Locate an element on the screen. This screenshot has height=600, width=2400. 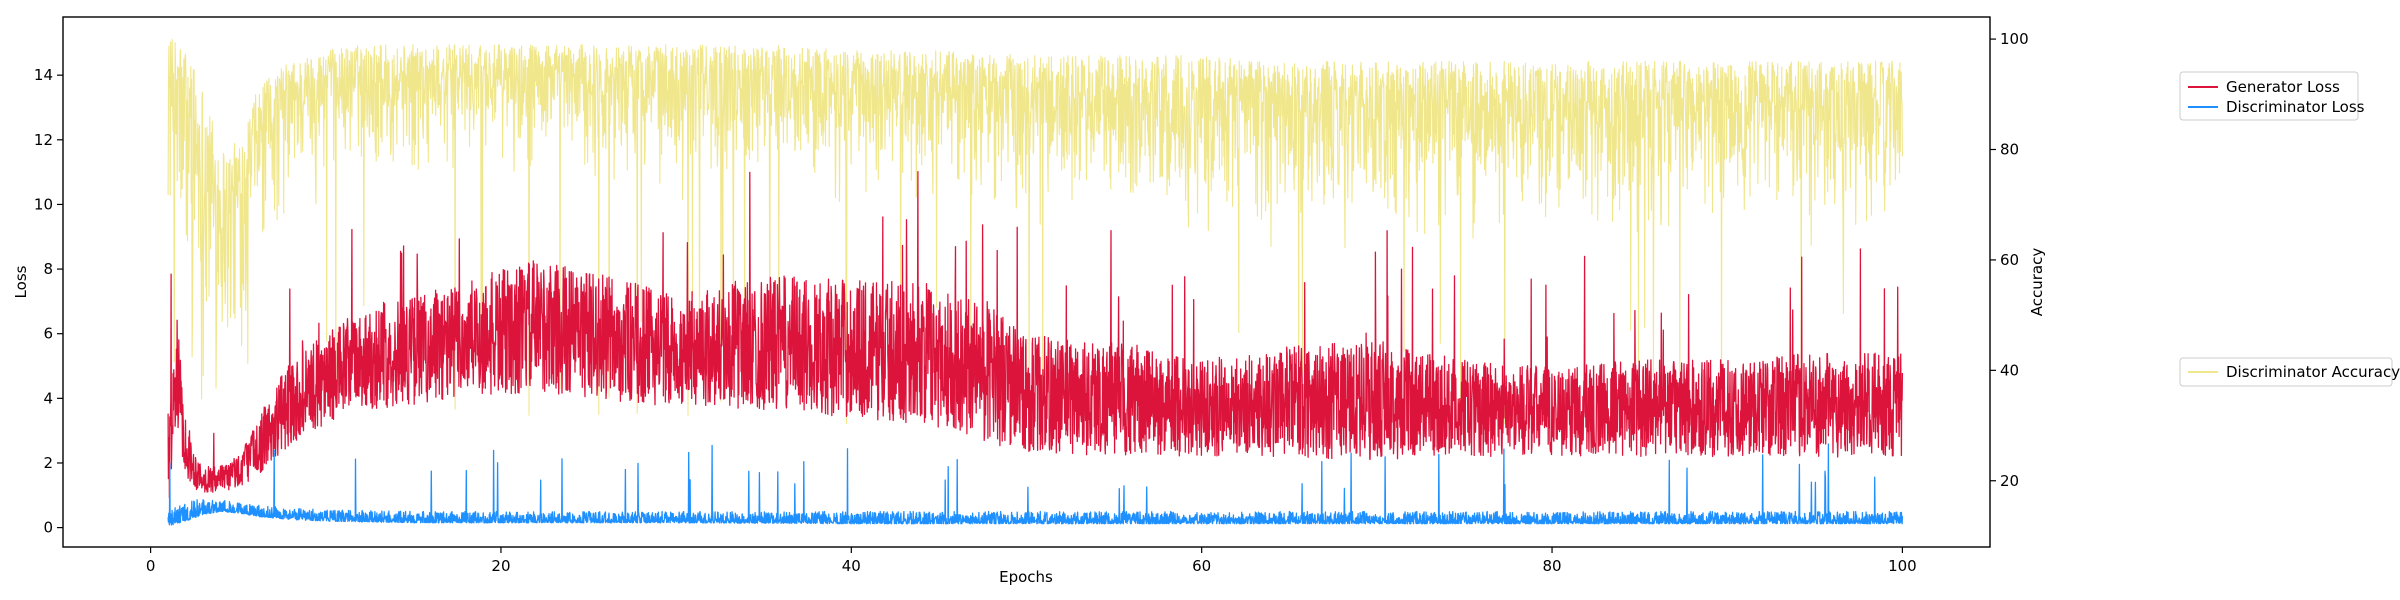
y-right-tick-label: 40 is located at coordinates (2009, 370).